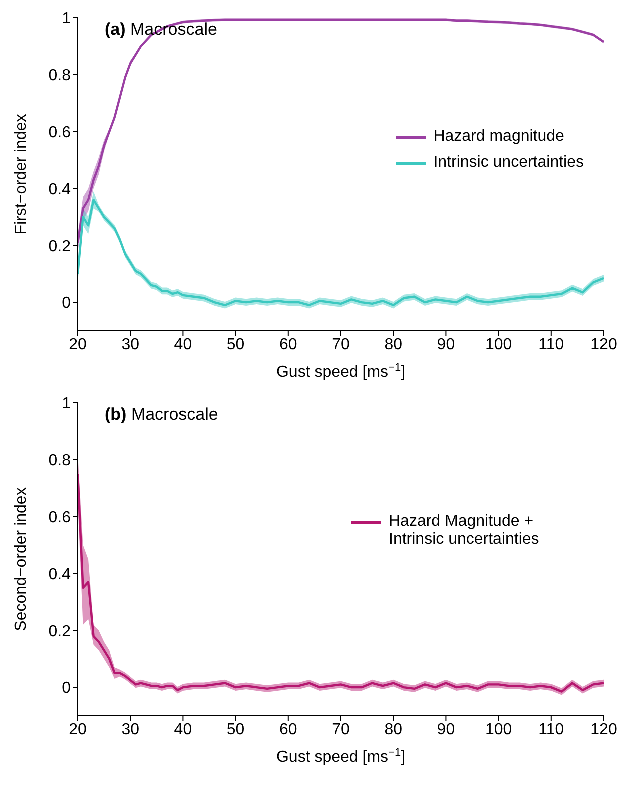 Image resolution: width=624 pixels, height=790 pixels. Describe the element at coordinates (21, 174) in the screenshot. I see `y-axis-title: First−order index` at that location.